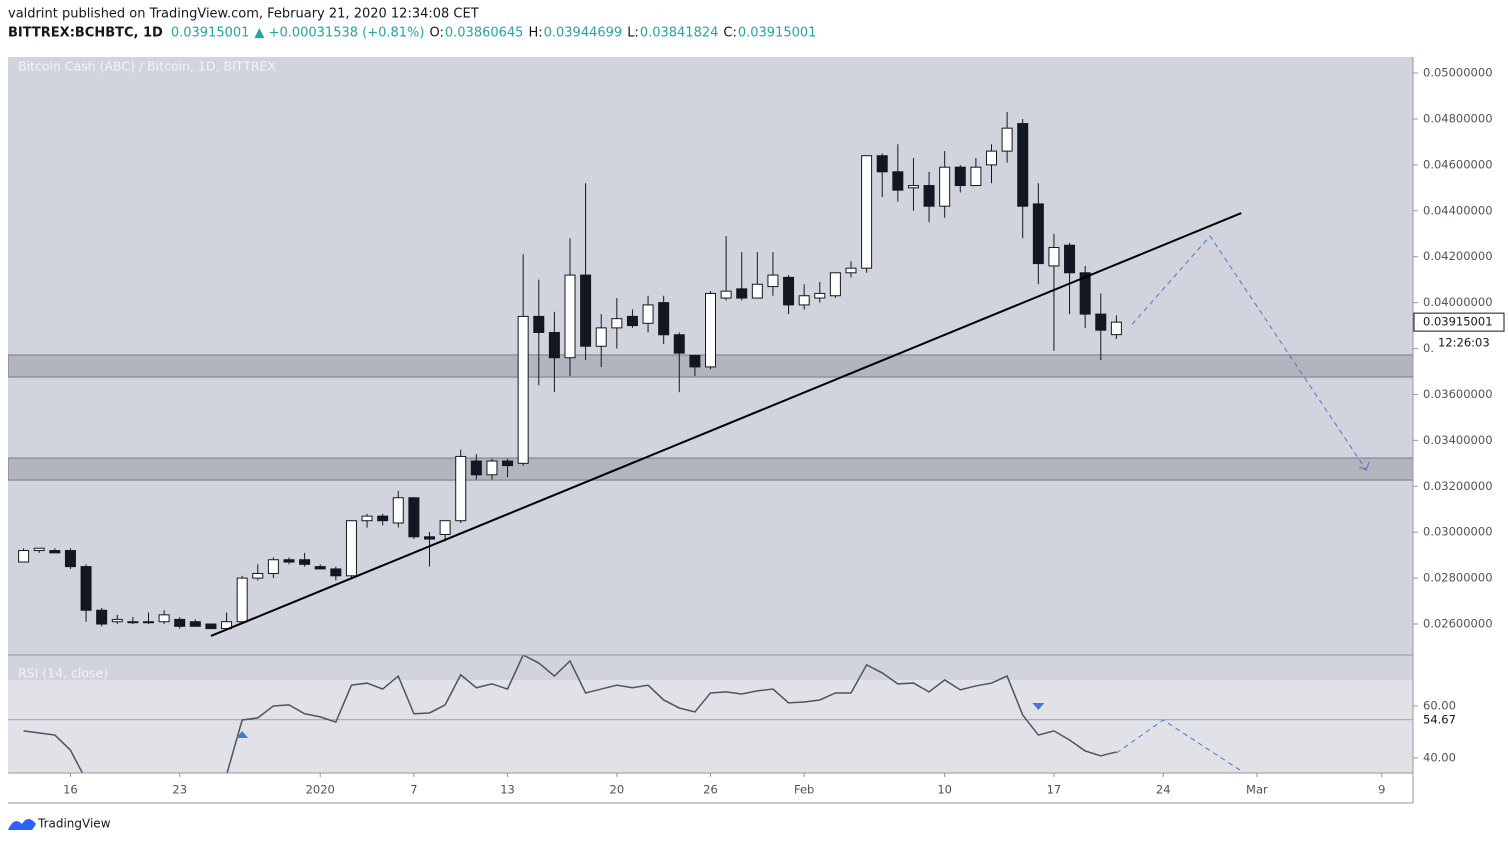 This screenshot has height=844, width=1508. What do you see at coordinates (1458, 578) in the screenshot?
I see `y-tick-label: 0.02800000` at bounding box center [1458, 578].